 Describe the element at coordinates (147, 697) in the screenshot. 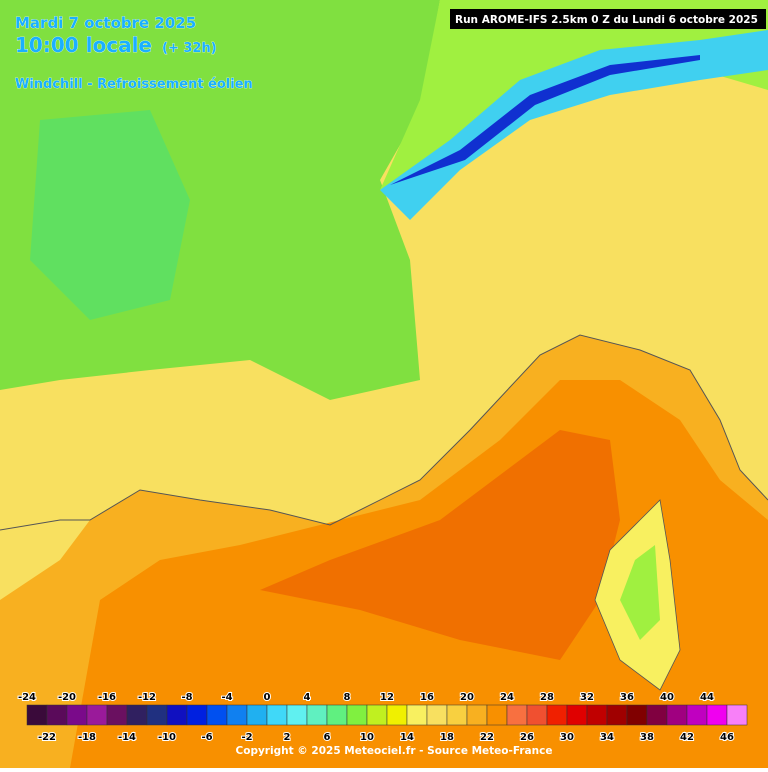

I see `legend-label: -12` at that location.